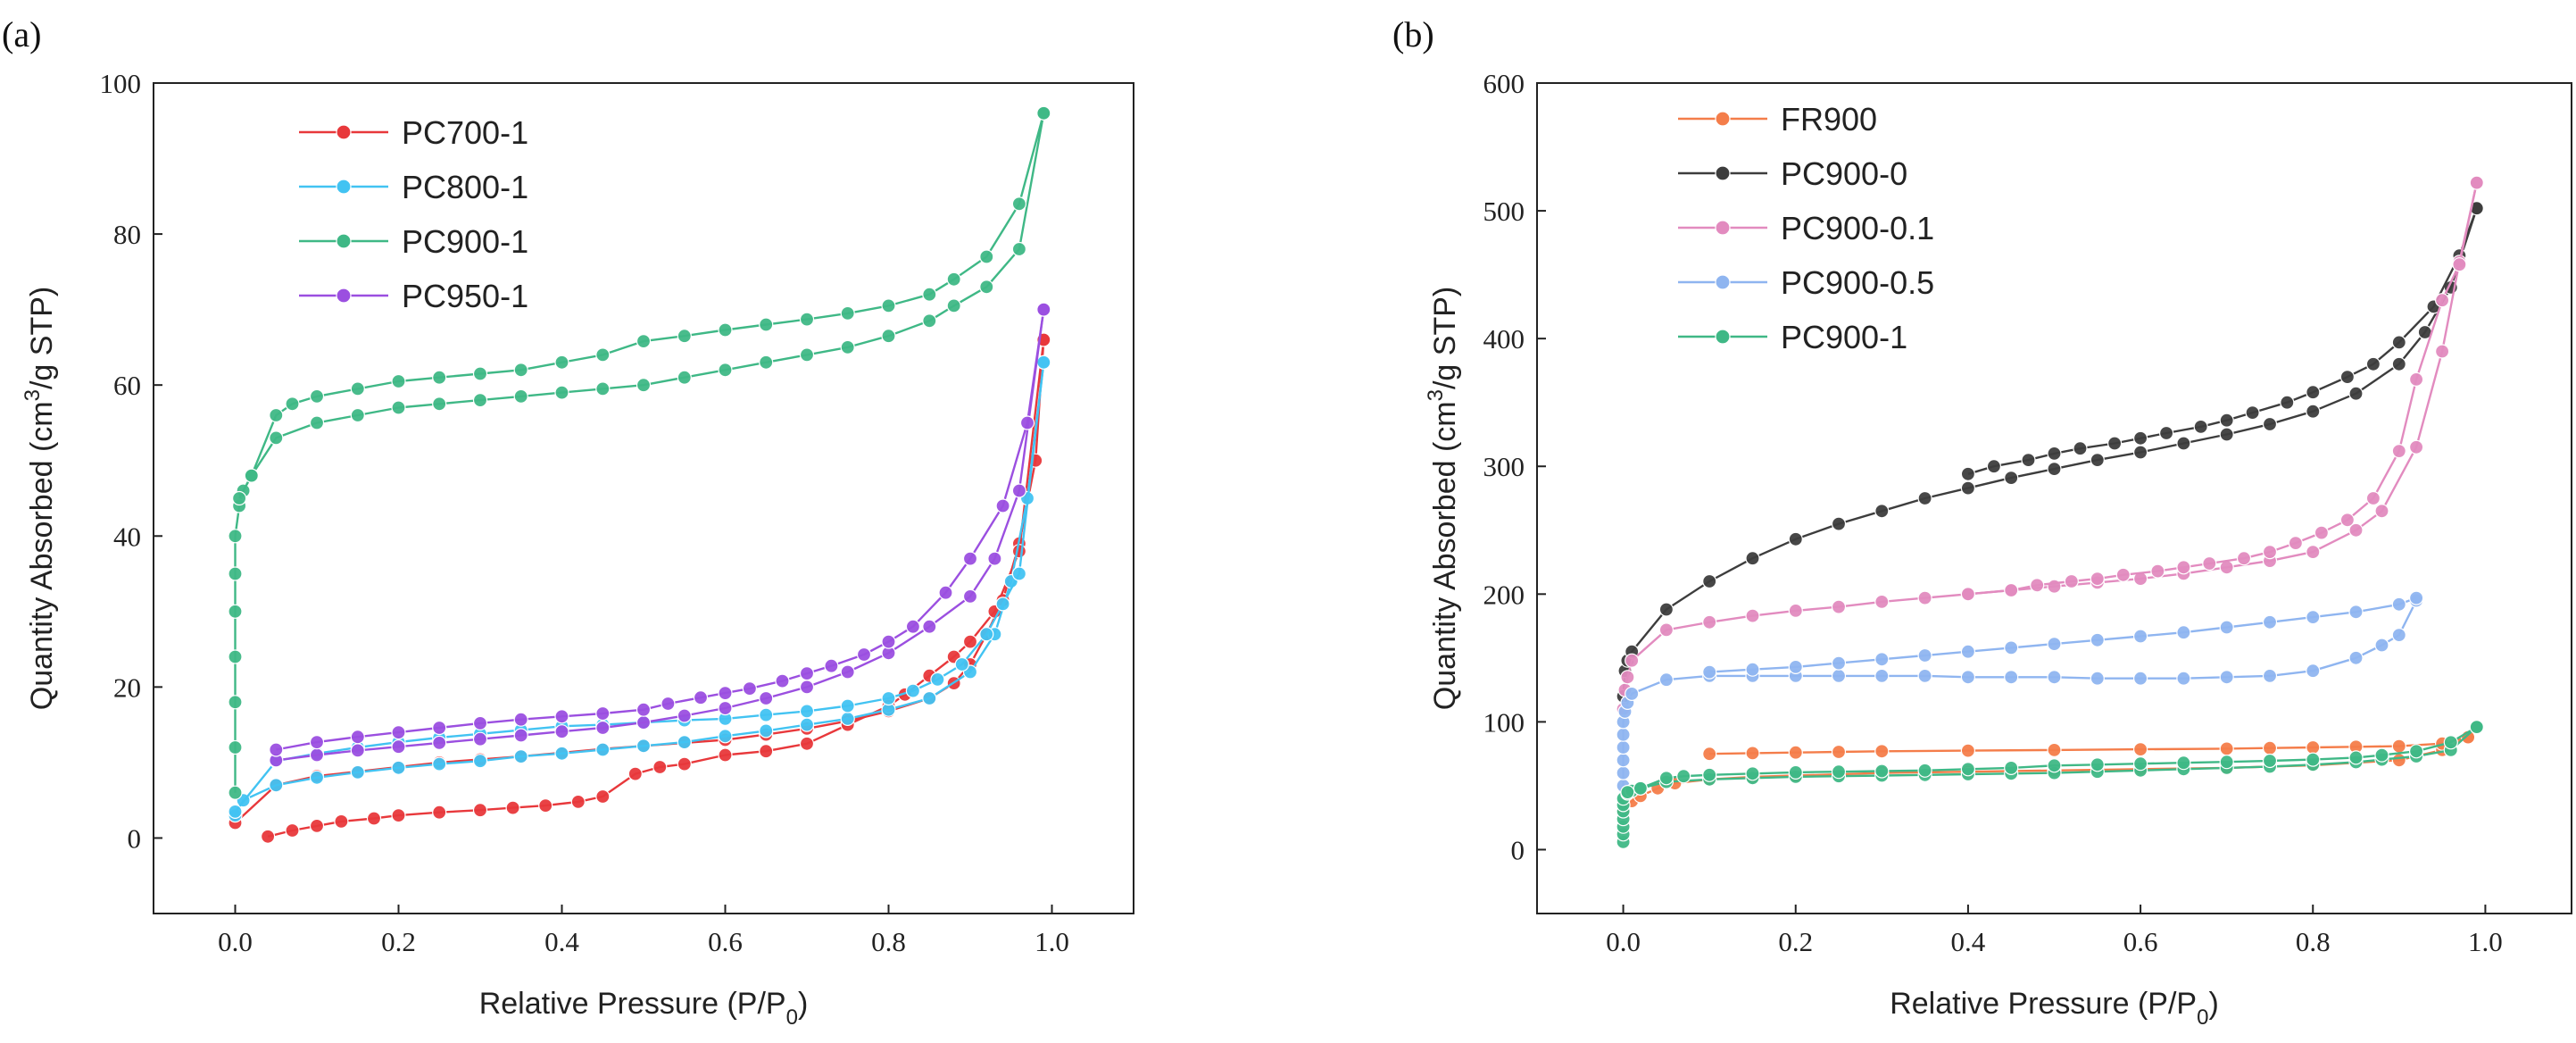 This screenshot has width=2576, height=1043. Describe the element at coordinates (1969, 942) in the screenshot. I see `x-tick-label: 0.4` at that location.